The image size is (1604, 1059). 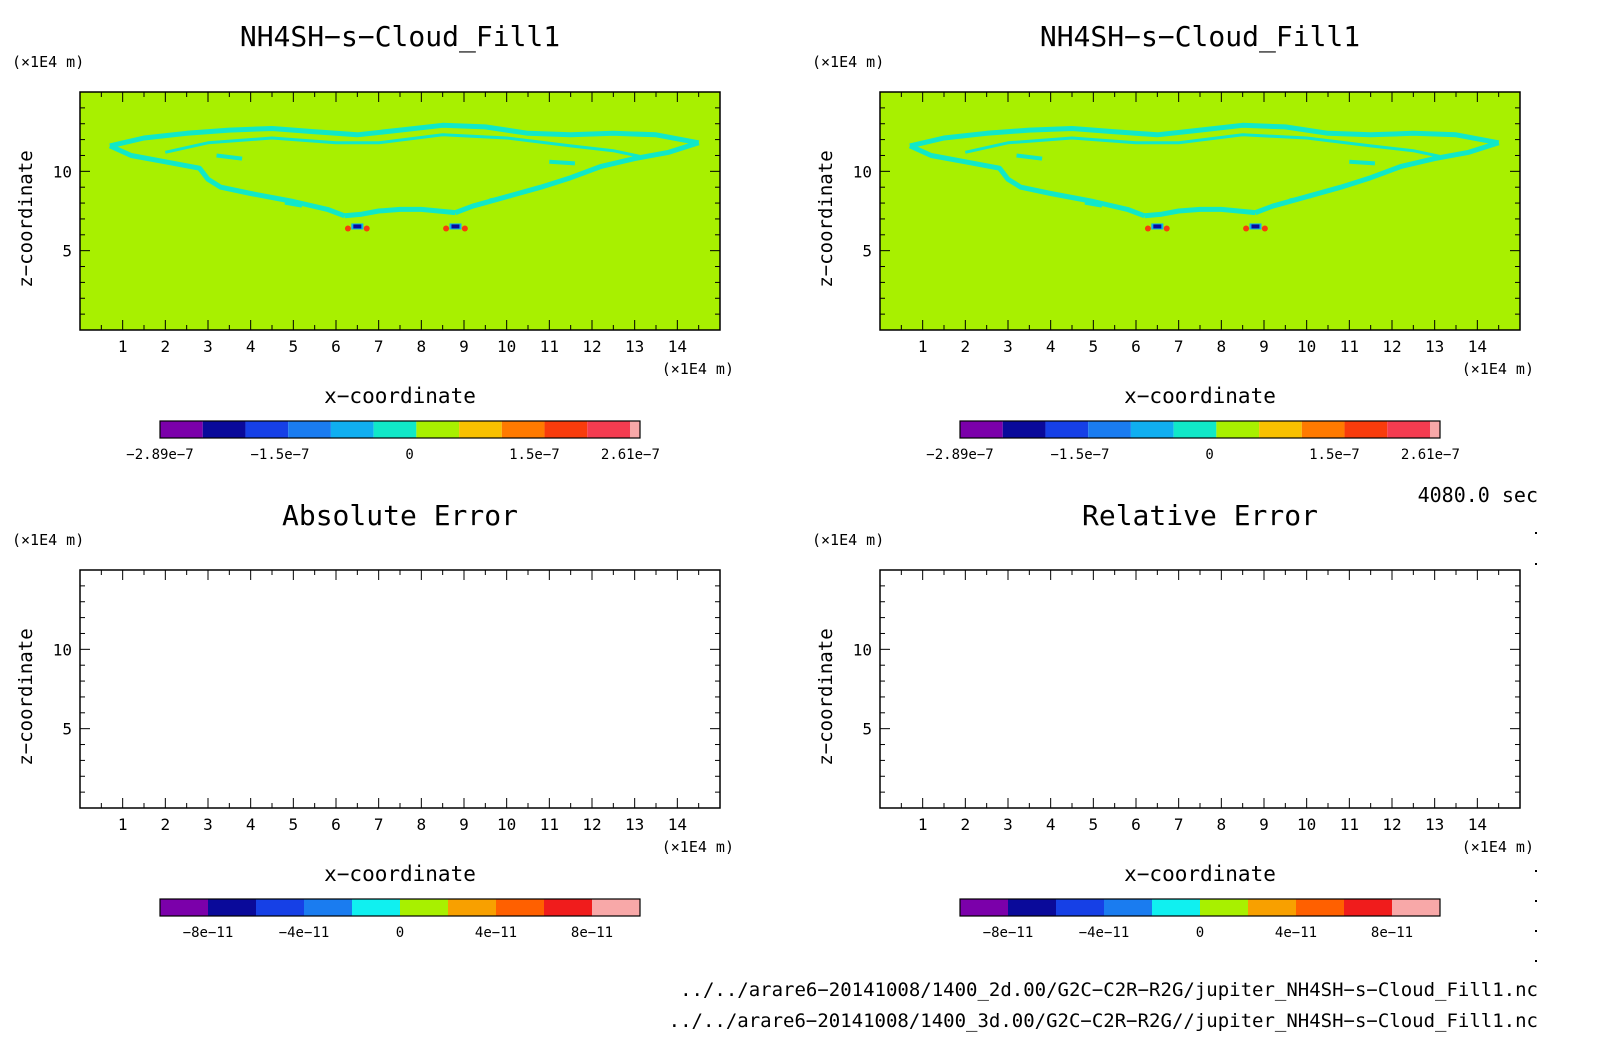 I want to click on x-tick-label: 5, so click(x=294, y=346).